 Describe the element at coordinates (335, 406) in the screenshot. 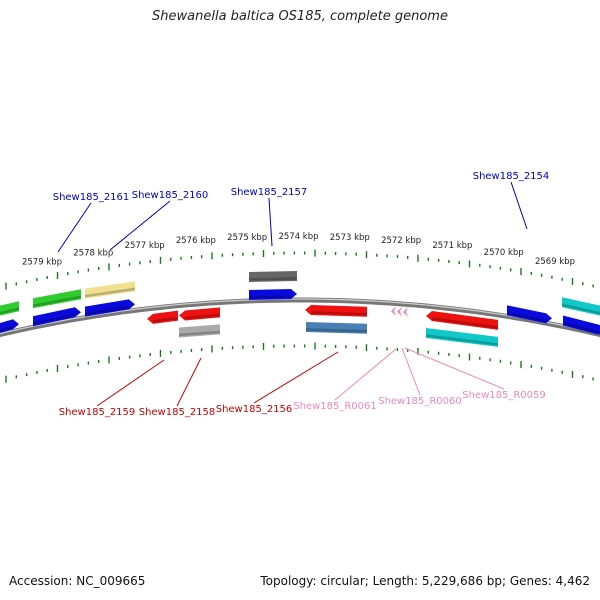

I see `gene-label-bottom: Shew185_R0061` at that location.